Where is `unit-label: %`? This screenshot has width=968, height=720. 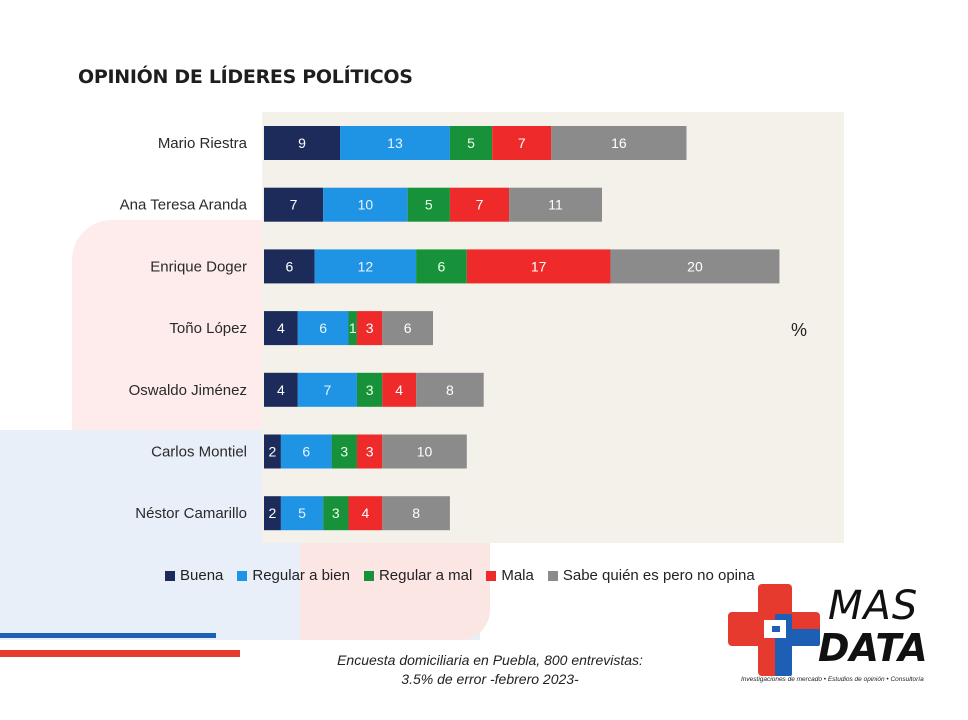
unit-label: % is located at coordinates (799, 330).